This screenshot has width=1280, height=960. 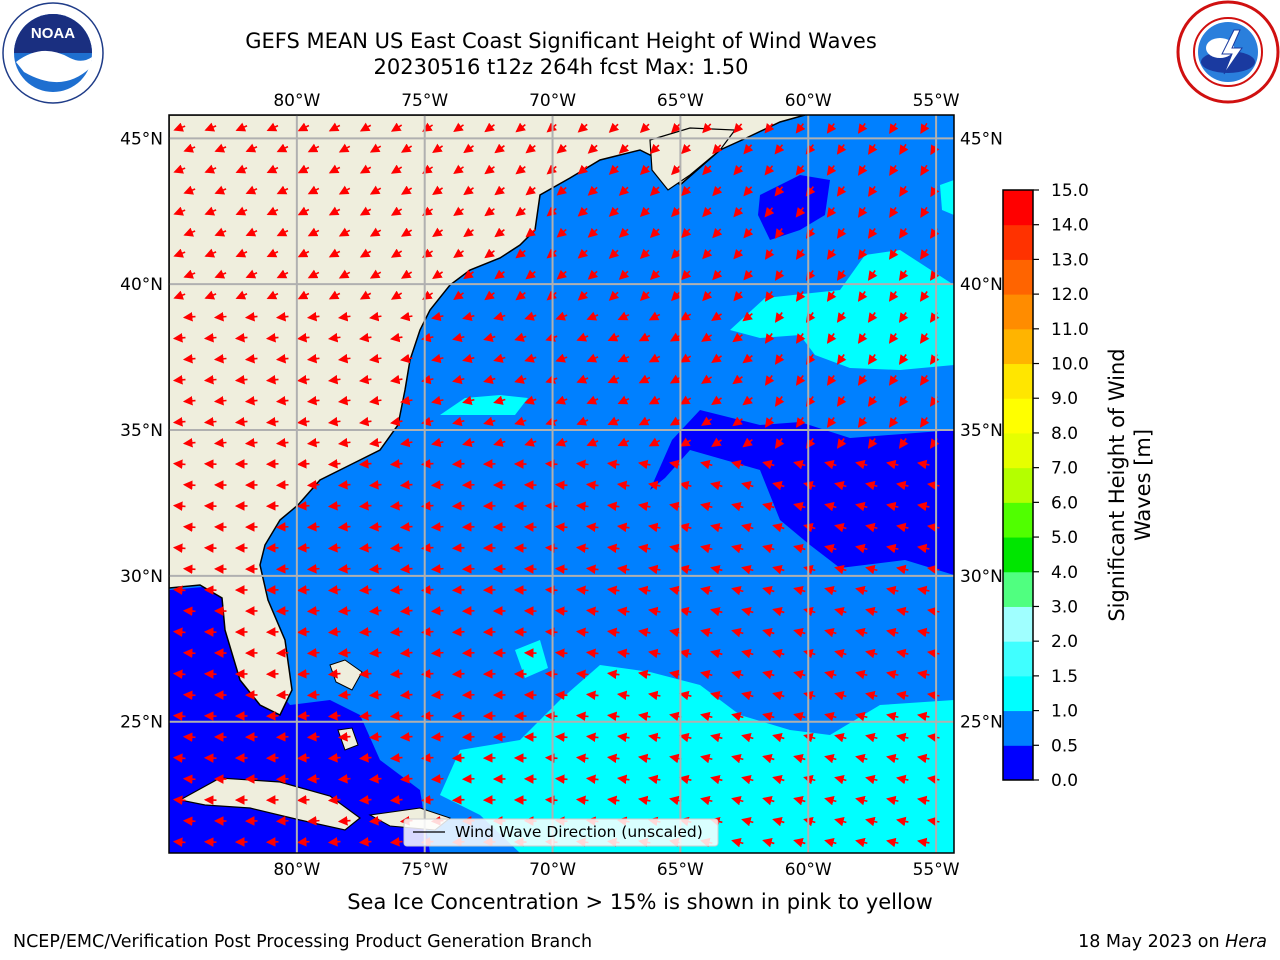 I want to click on lon-label-bottom: 65°W, so click(x=680, y=870).